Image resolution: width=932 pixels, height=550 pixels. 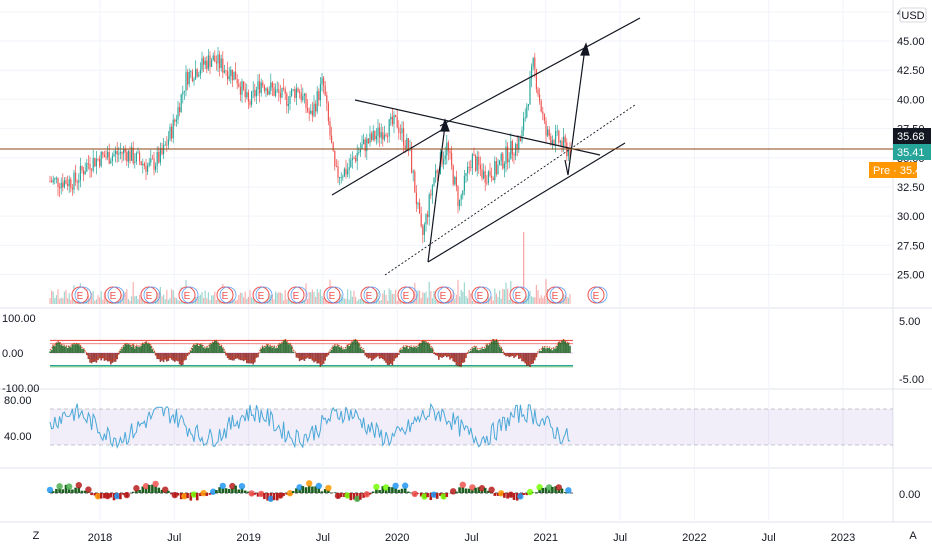 I want to click on auto-scale-button: A, so click(x=913, y=536).